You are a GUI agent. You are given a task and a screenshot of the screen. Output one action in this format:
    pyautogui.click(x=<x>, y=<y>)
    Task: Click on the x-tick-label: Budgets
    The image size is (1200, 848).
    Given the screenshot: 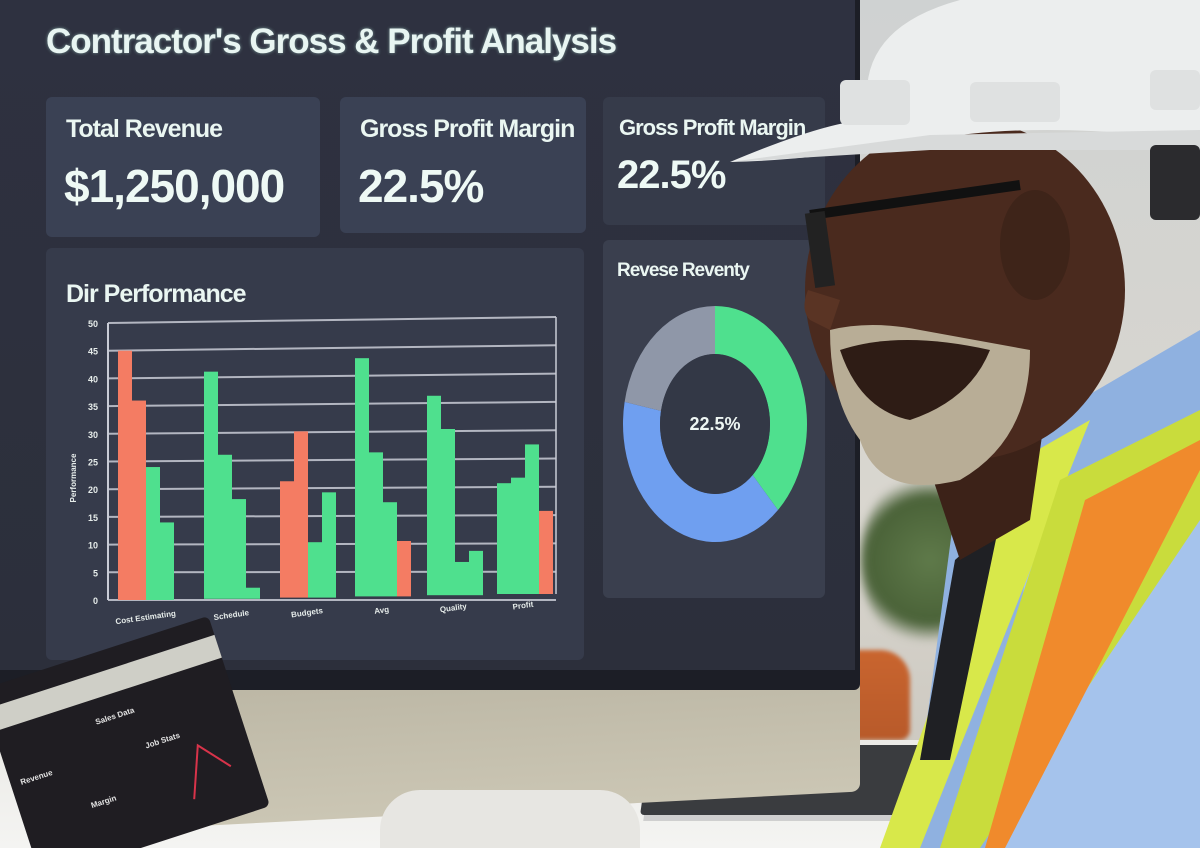 What is the action you would take?
    pyautogui.click(x=307, y=612)
    